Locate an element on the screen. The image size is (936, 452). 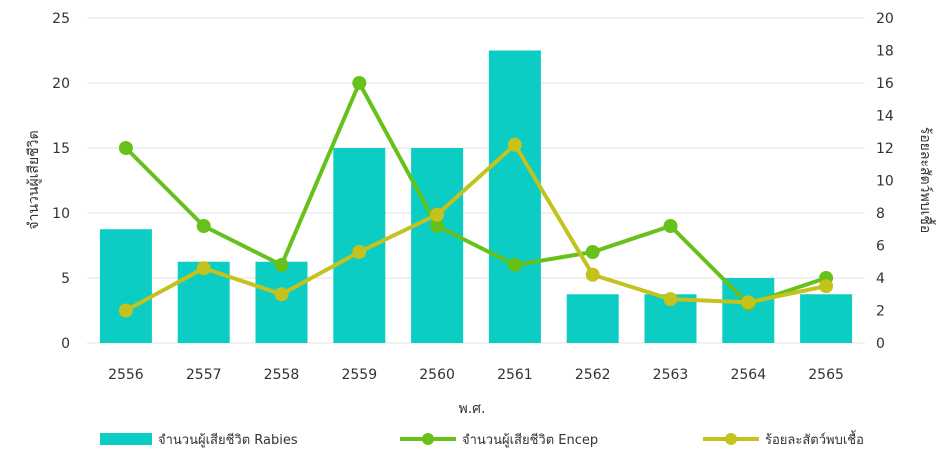
x-tick-label: 2561 is located at coordinates (515, 375).